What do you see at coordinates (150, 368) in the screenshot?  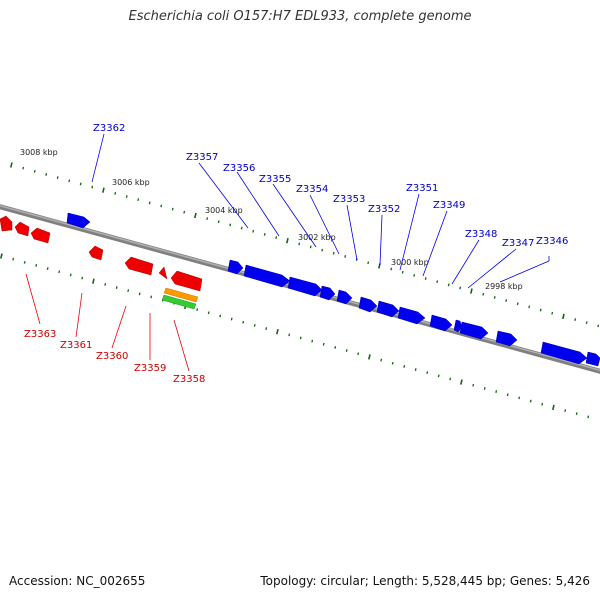 I see `gene-label-z3359: Z3359` at bounding box center [150, 368].